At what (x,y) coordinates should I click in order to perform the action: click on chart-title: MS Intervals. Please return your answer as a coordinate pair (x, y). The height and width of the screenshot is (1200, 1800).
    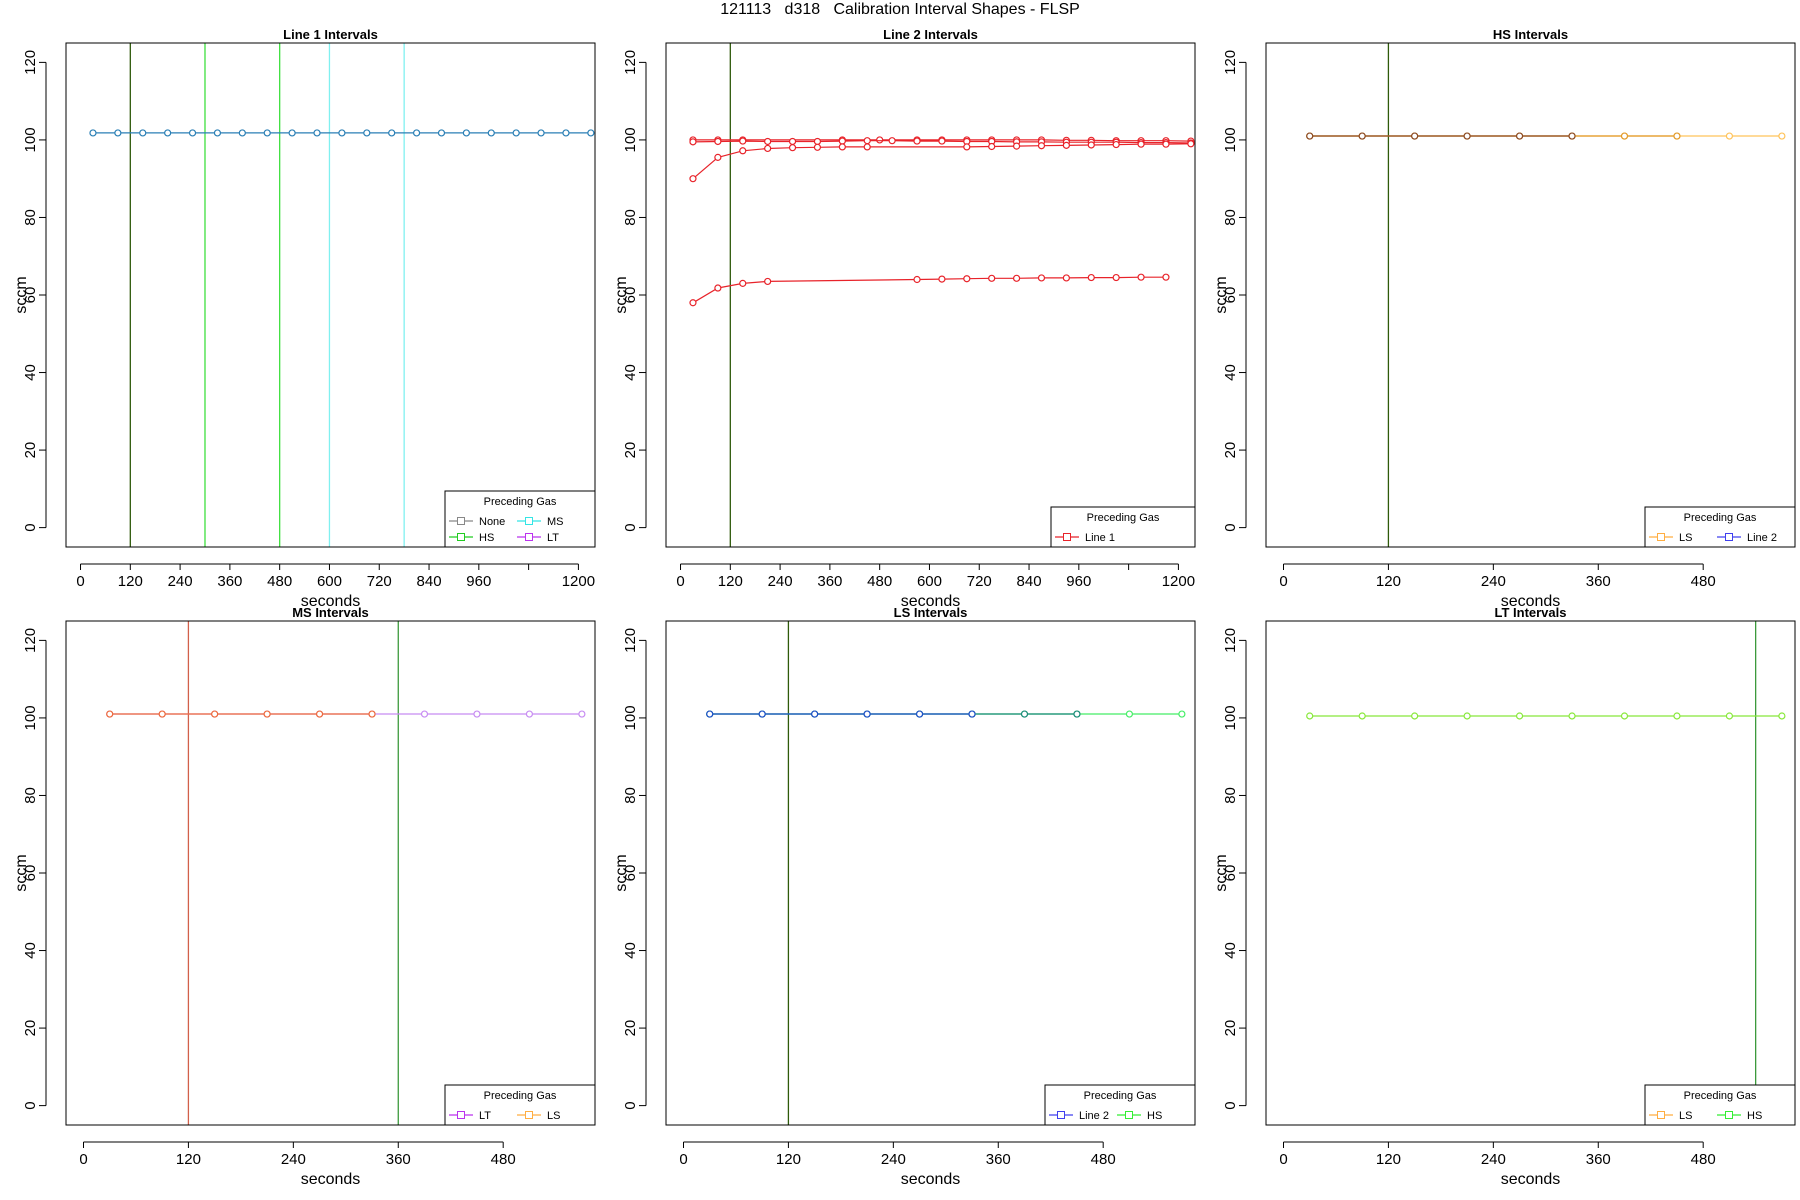
    Looking at the image, I should click on (330, 612).